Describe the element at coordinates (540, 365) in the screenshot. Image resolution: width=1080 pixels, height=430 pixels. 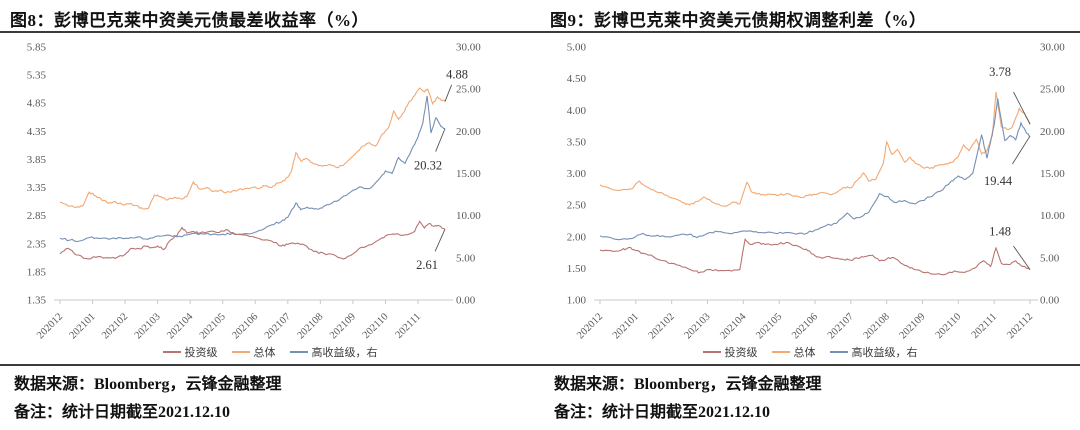
I see `footer-separator` at that location.